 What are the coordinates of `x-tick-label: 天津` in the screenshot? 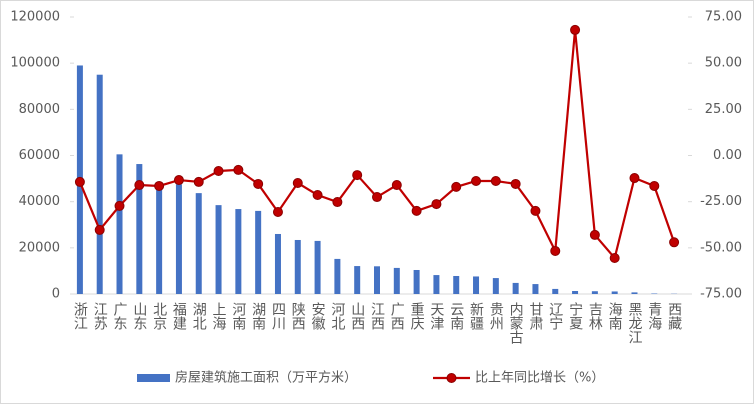 It's located at (436, 316).